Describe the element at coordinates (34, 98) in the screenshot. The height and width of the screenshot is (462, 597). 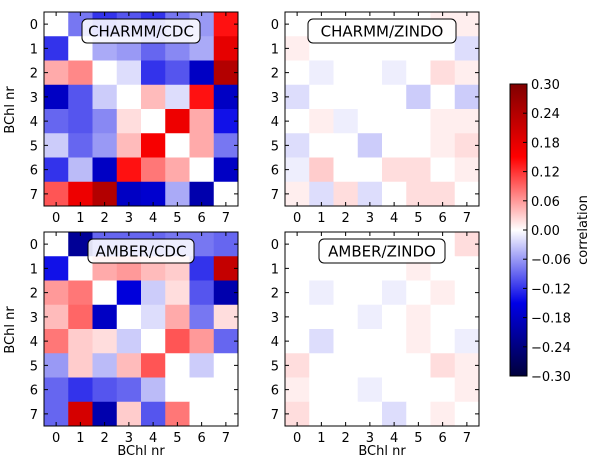
I see `y-tick-label: 3` at that location.